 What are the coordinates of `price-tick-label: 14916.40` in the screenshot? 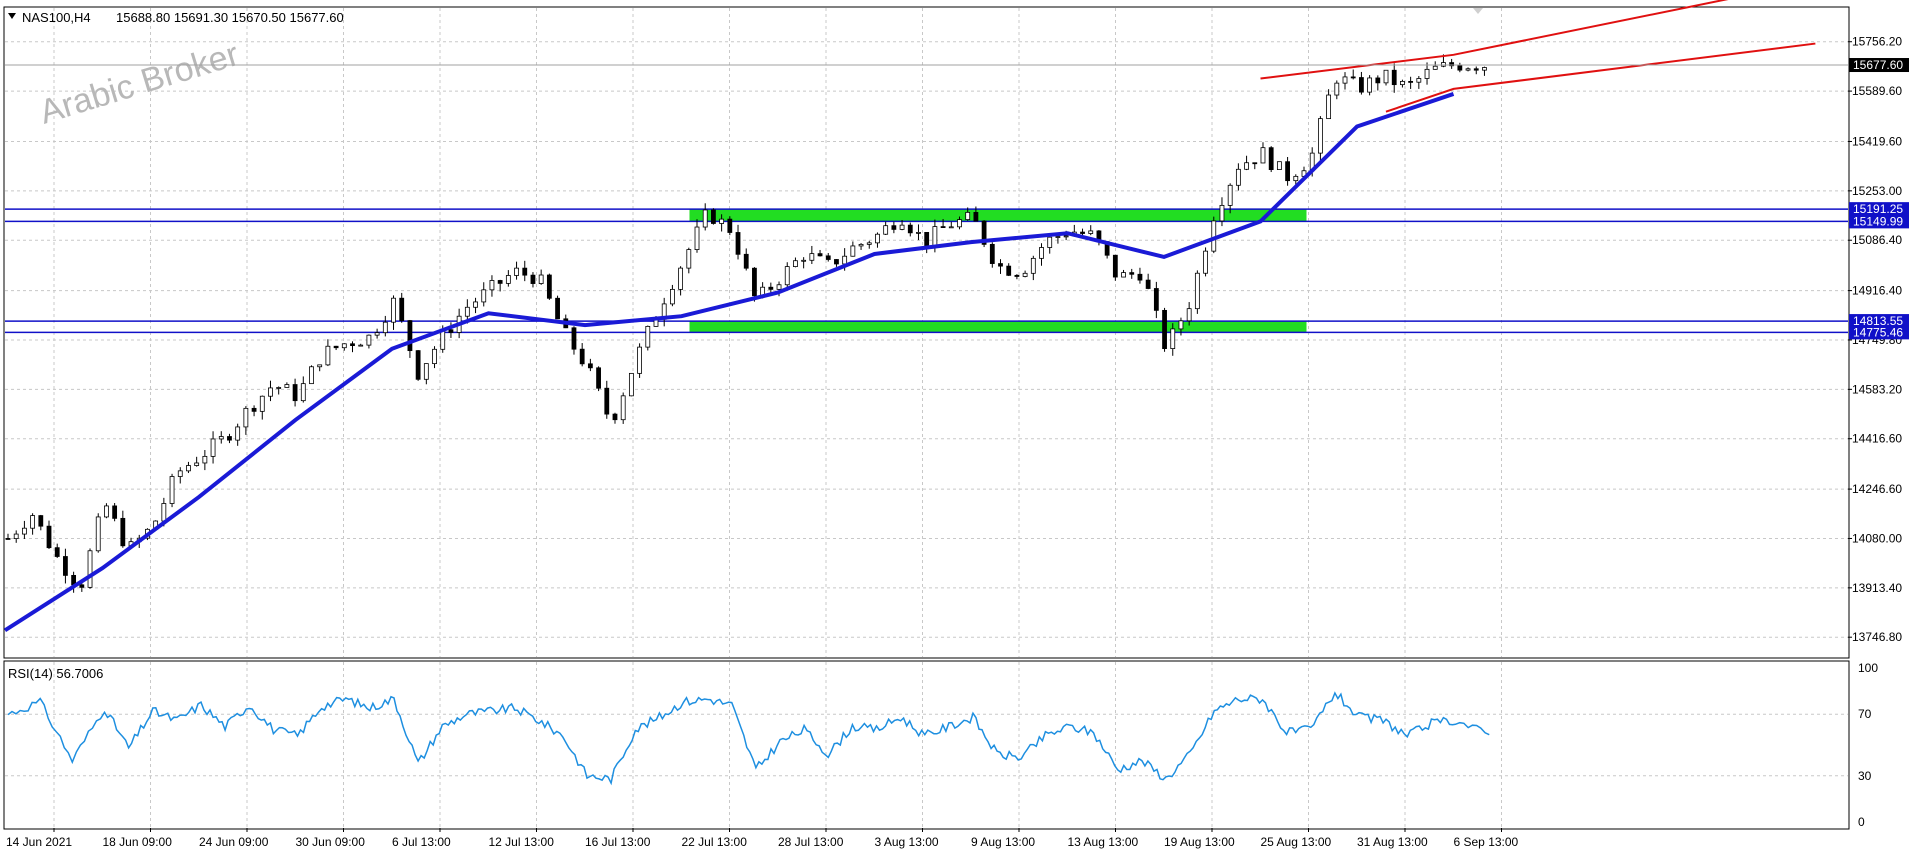 It's located at (1877, 291).